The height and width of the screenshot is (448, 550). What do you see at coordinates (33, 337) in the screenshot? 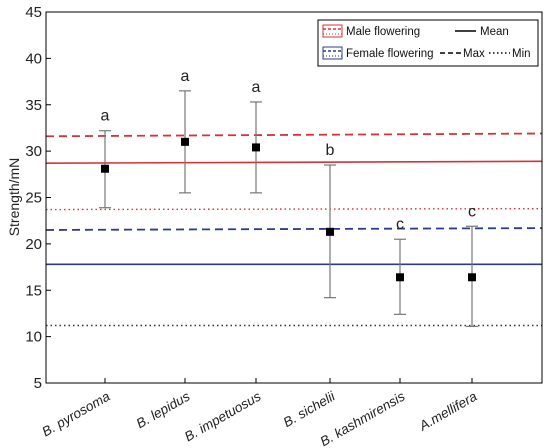
I see `y-tick-label: 10` at bounding box center [33, 337].